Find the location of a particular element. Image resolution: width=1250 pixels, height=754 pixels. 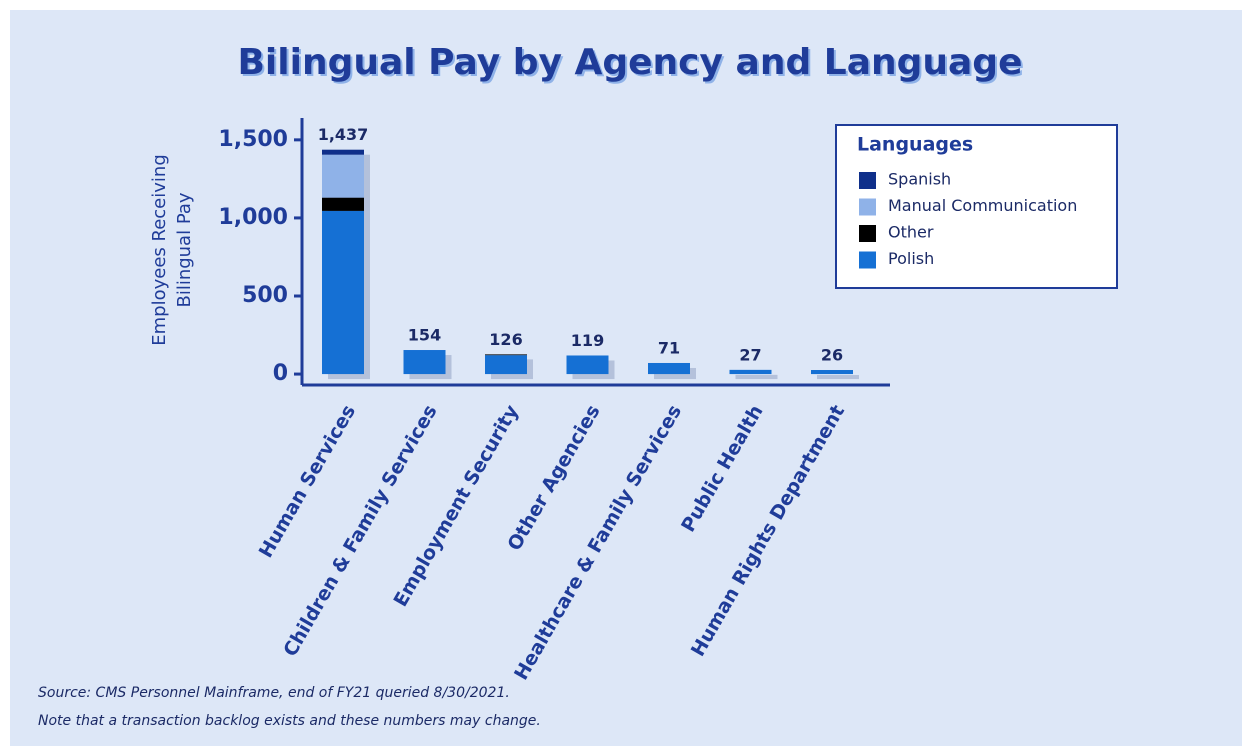

legend-label: Manual Communication is located at coordinates (982, 205).